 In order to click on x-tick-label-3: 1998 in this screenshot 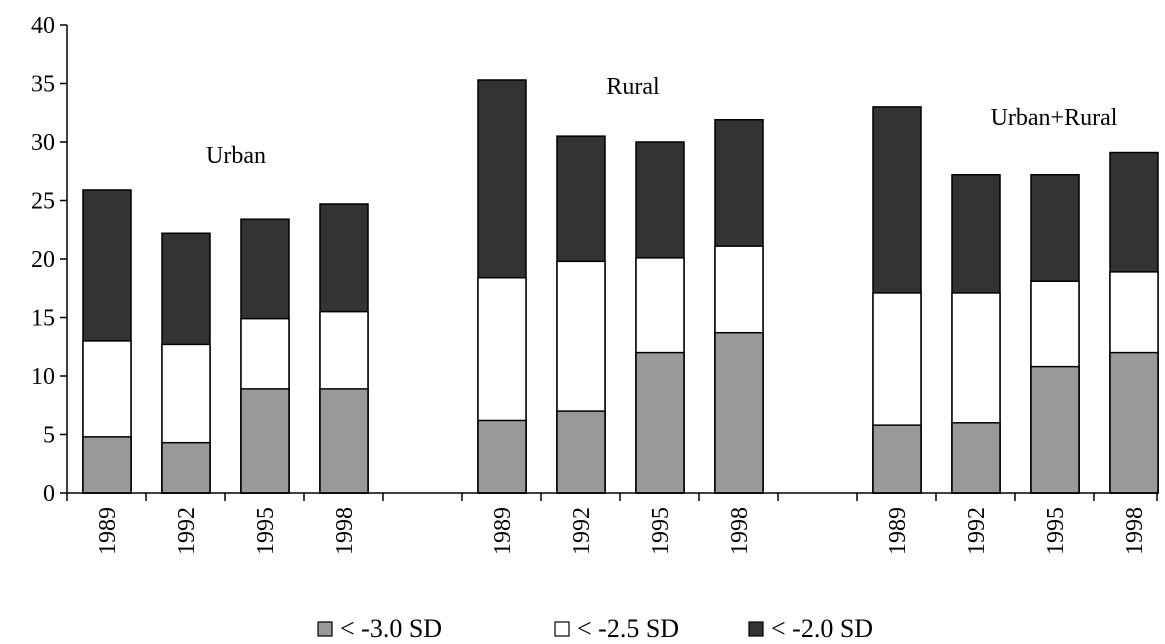, I will do `click(345, 531)`.